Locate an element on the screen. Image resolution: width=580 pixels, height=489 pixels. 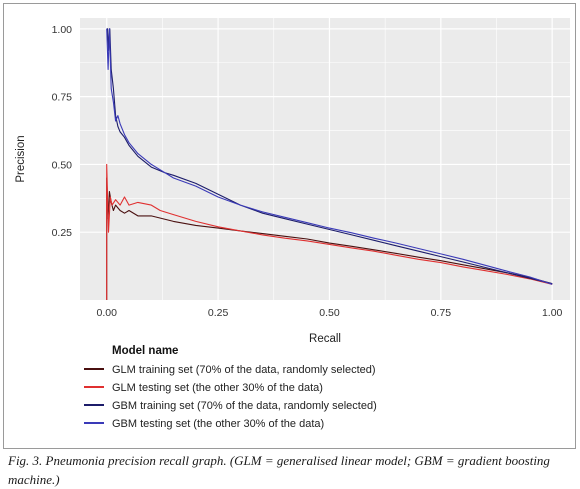
x-tick-label: 0.50 is located at coordinates (329, 313).